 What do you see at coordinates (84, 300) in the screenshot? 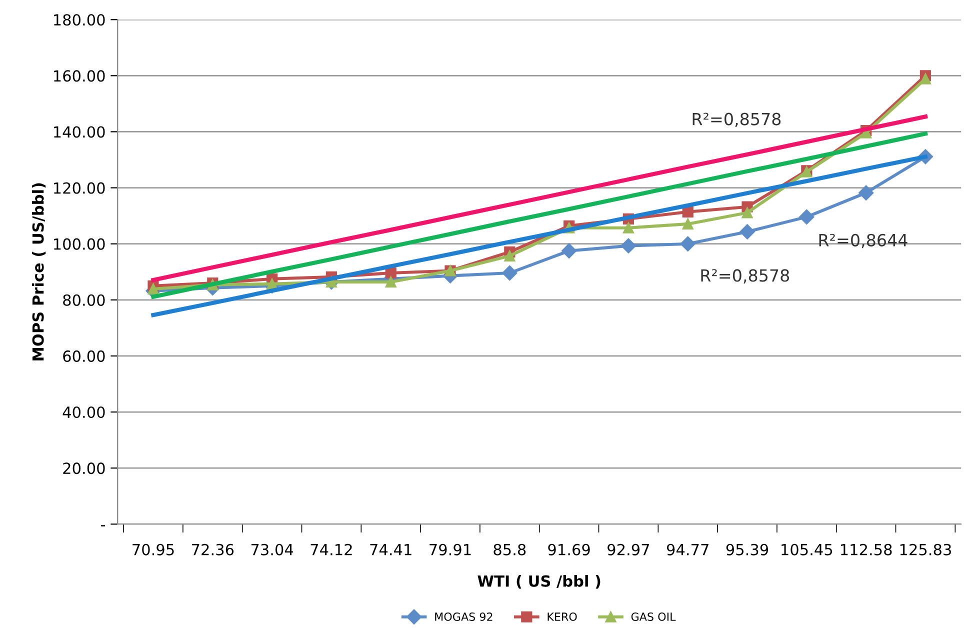
I see `y-tick-label: 80.00` at bounding box center [84, 300].